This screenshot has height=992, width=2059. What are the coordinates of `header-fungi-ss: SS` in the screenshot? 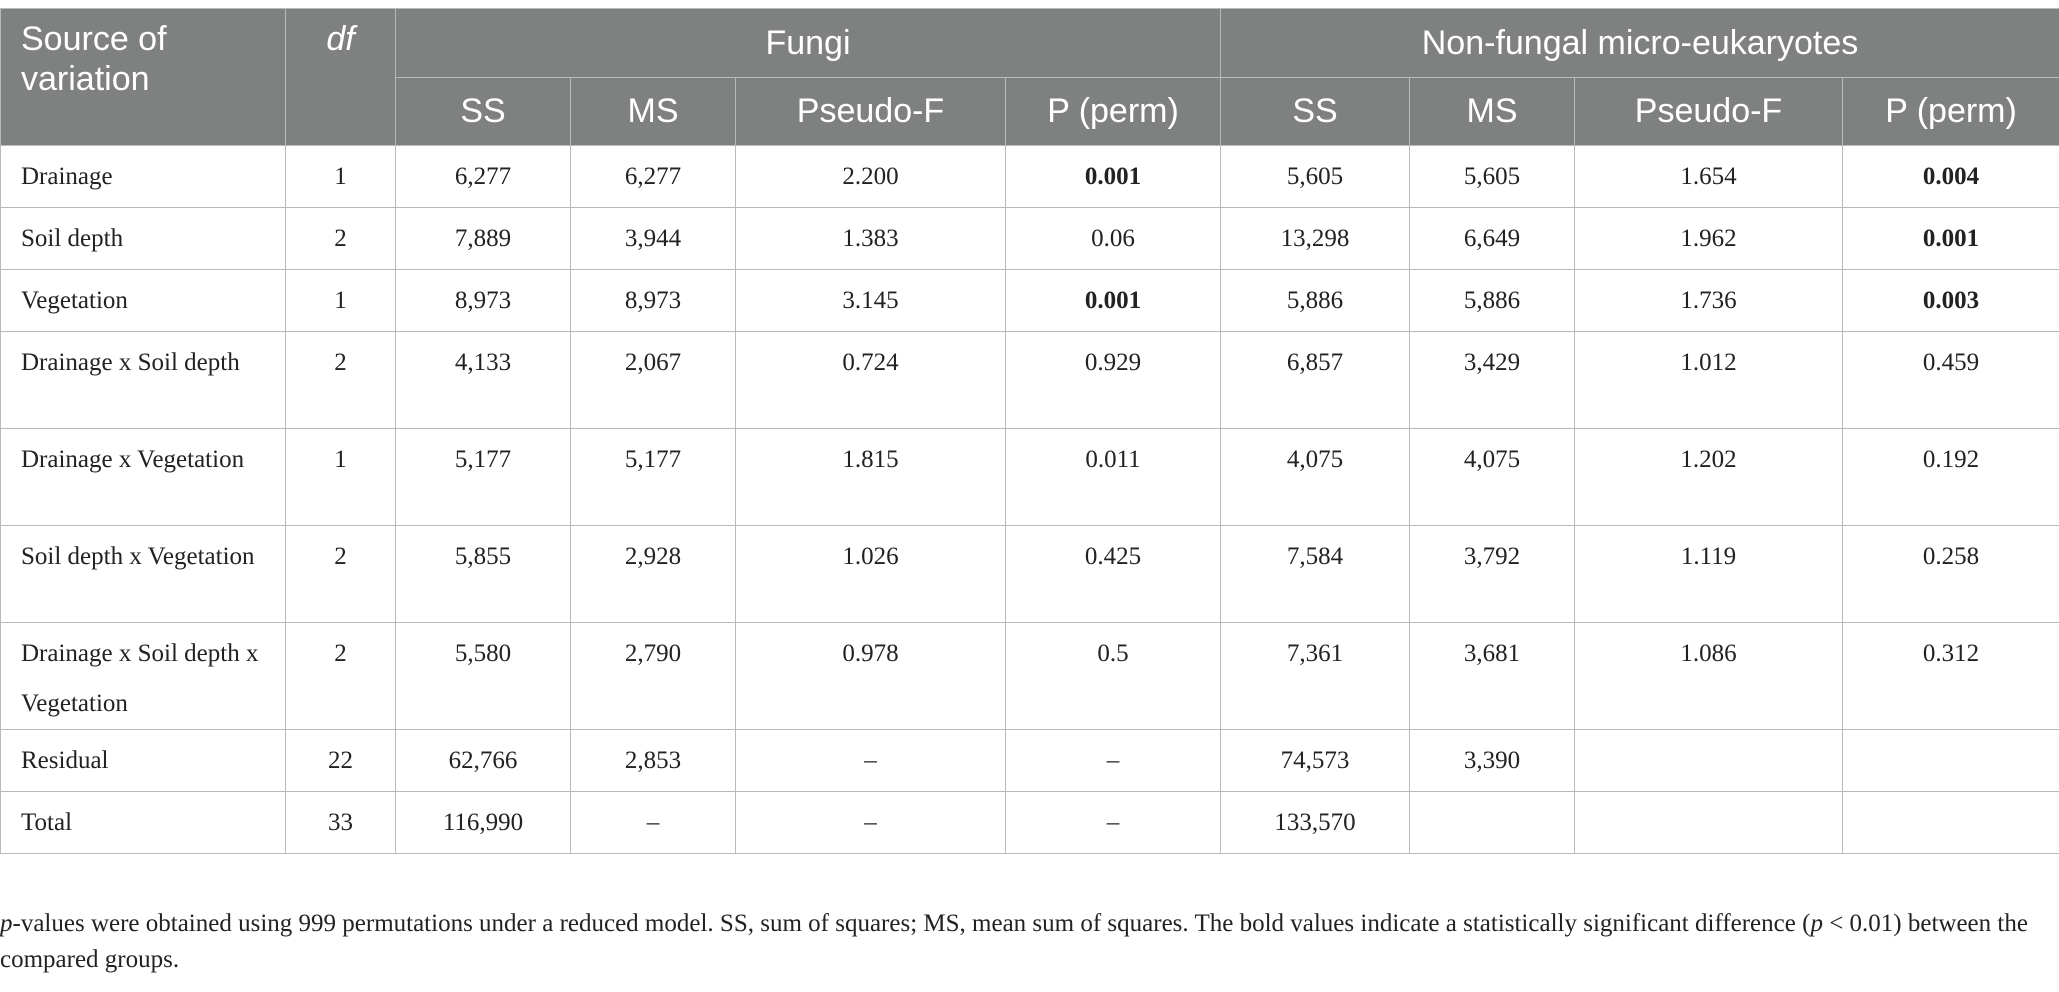 It's located at (483, 111).